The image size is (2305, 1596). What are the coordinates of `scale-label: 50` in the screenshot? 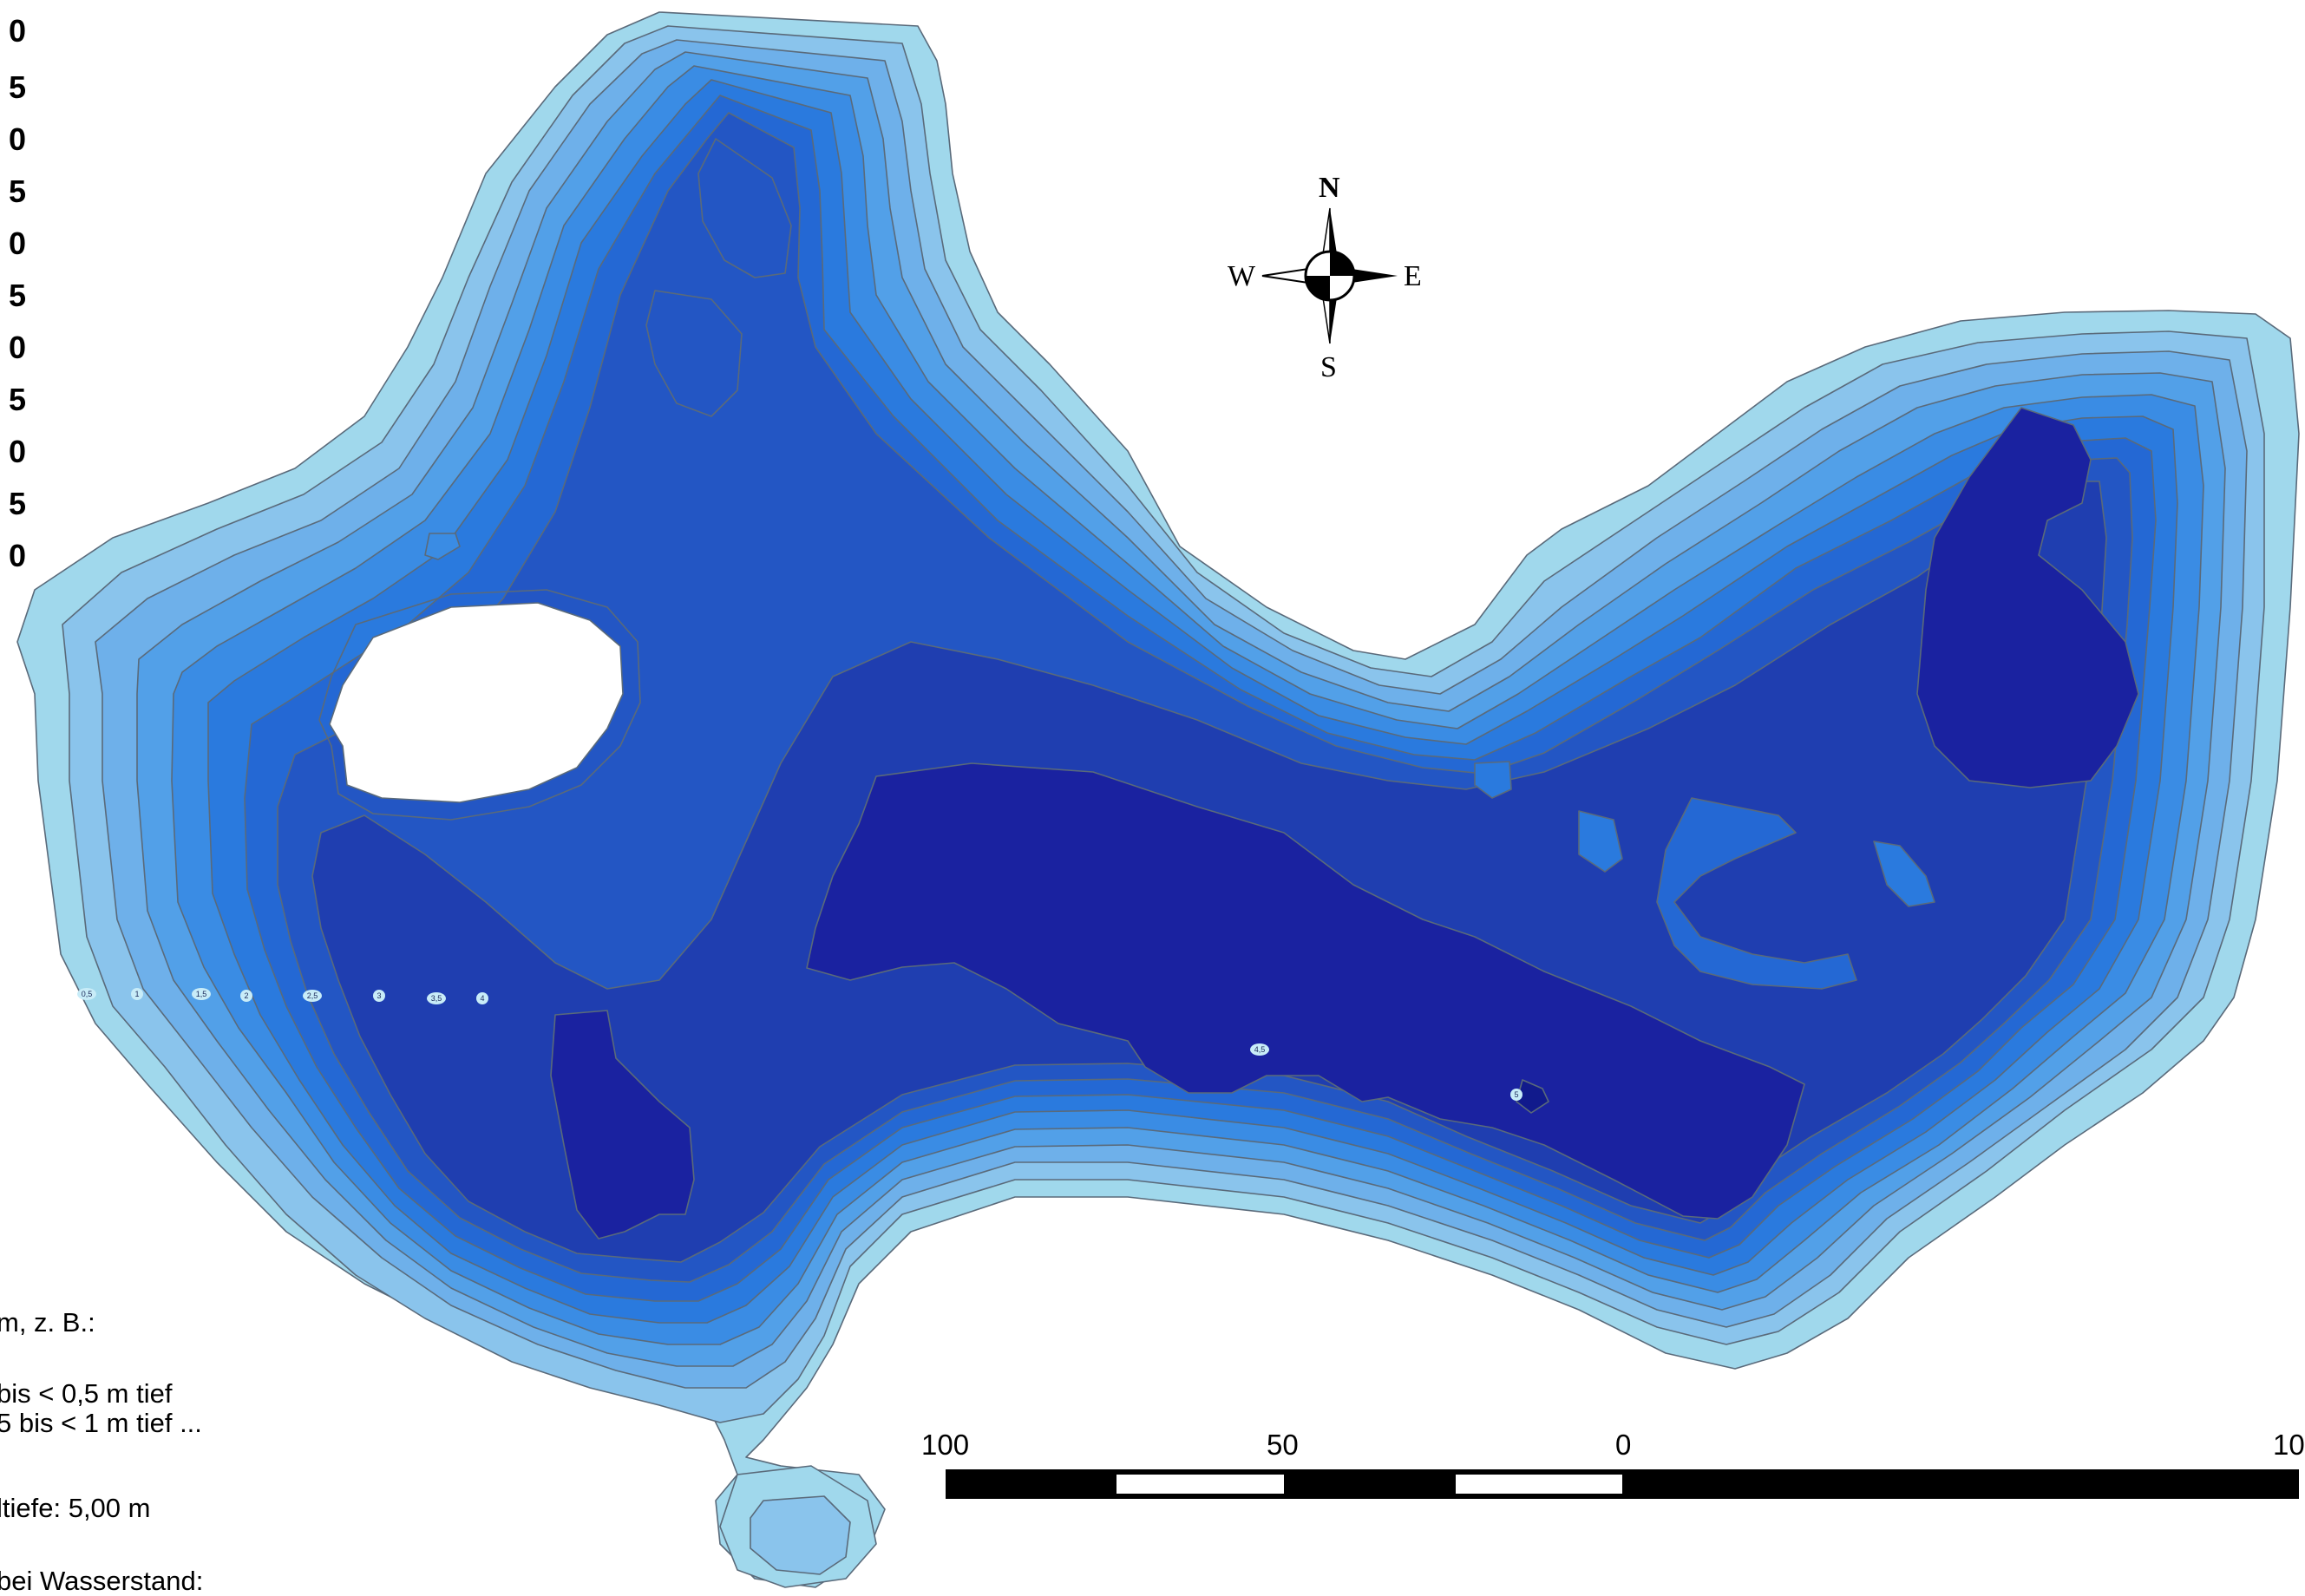 It's located at (1283, 1445).